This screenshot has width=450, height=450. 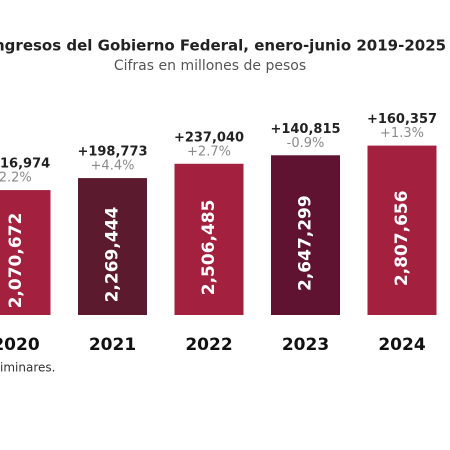 What do you see at coordinates (210, 66) in the screenshot?
I see `chart-subtitle: Cifras en millones de pesos` at bounding box center [210, 66].